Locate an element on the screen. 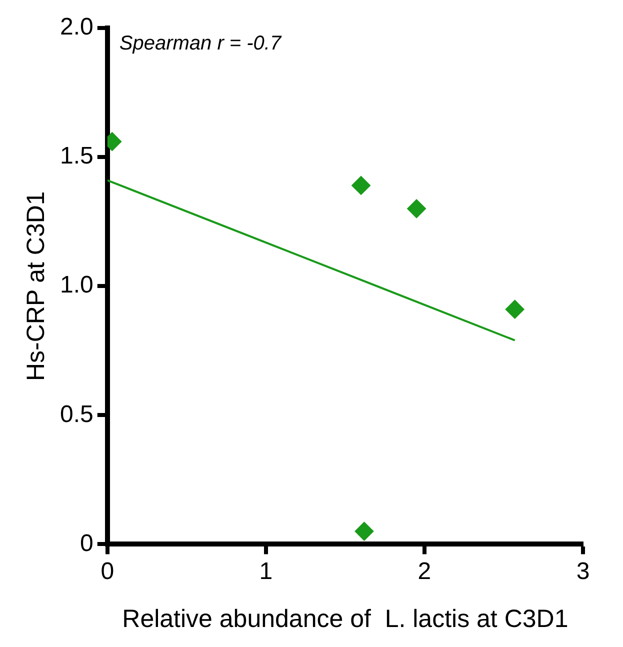 The width and height of the screenshot is (623, 647). x-axis-title: Relative abundance of L. lactis at C3D1 is located at coordinates (345, 618).